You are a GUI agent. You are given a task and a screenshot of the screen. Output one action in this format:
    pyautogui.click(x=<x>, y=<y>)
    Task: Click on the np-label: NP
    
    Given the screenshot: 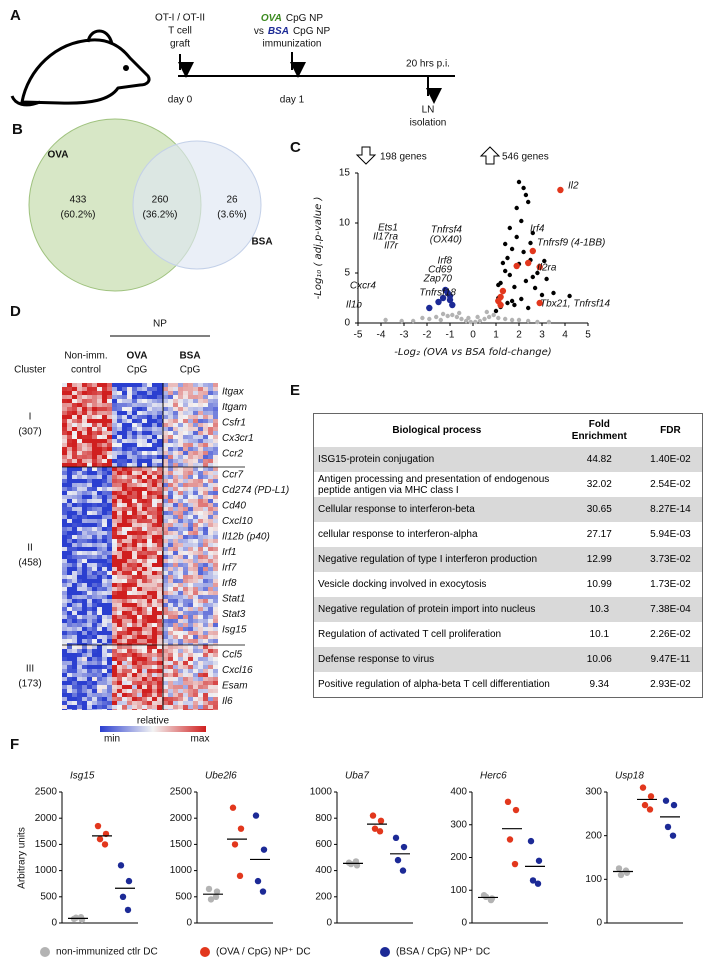 What is the action you would take?
    pyautogui.click(x=160, y=324)
    